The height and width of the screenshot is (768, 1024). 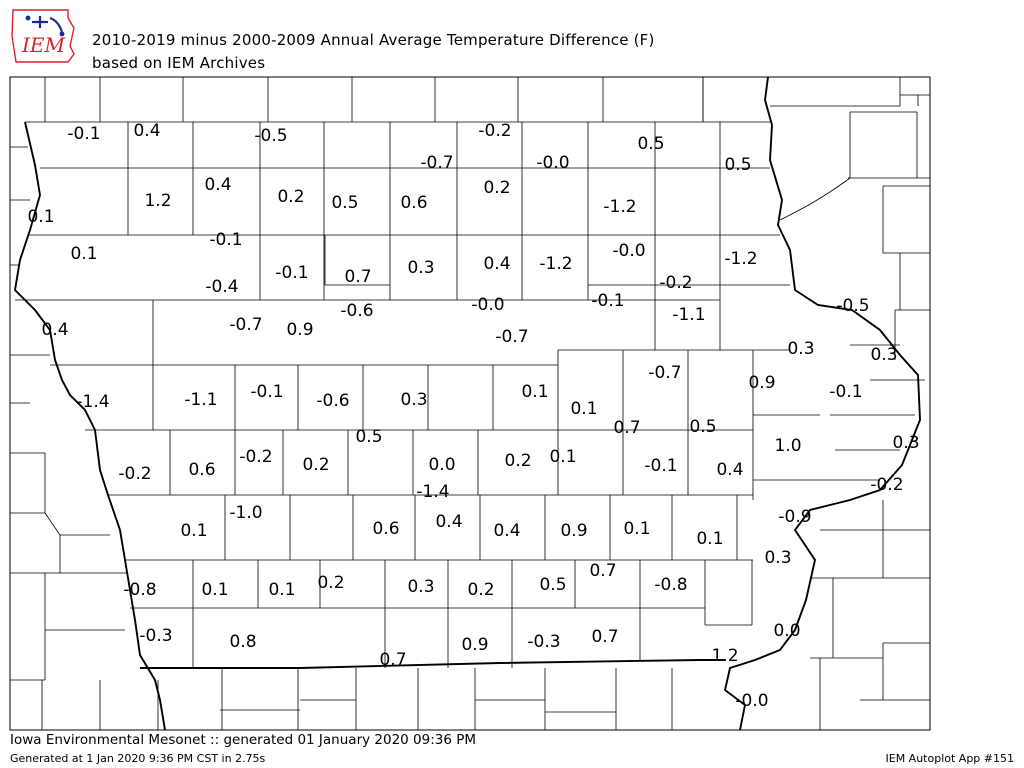 I want to click on value-label: 1.0, so click(x=787, y=446).